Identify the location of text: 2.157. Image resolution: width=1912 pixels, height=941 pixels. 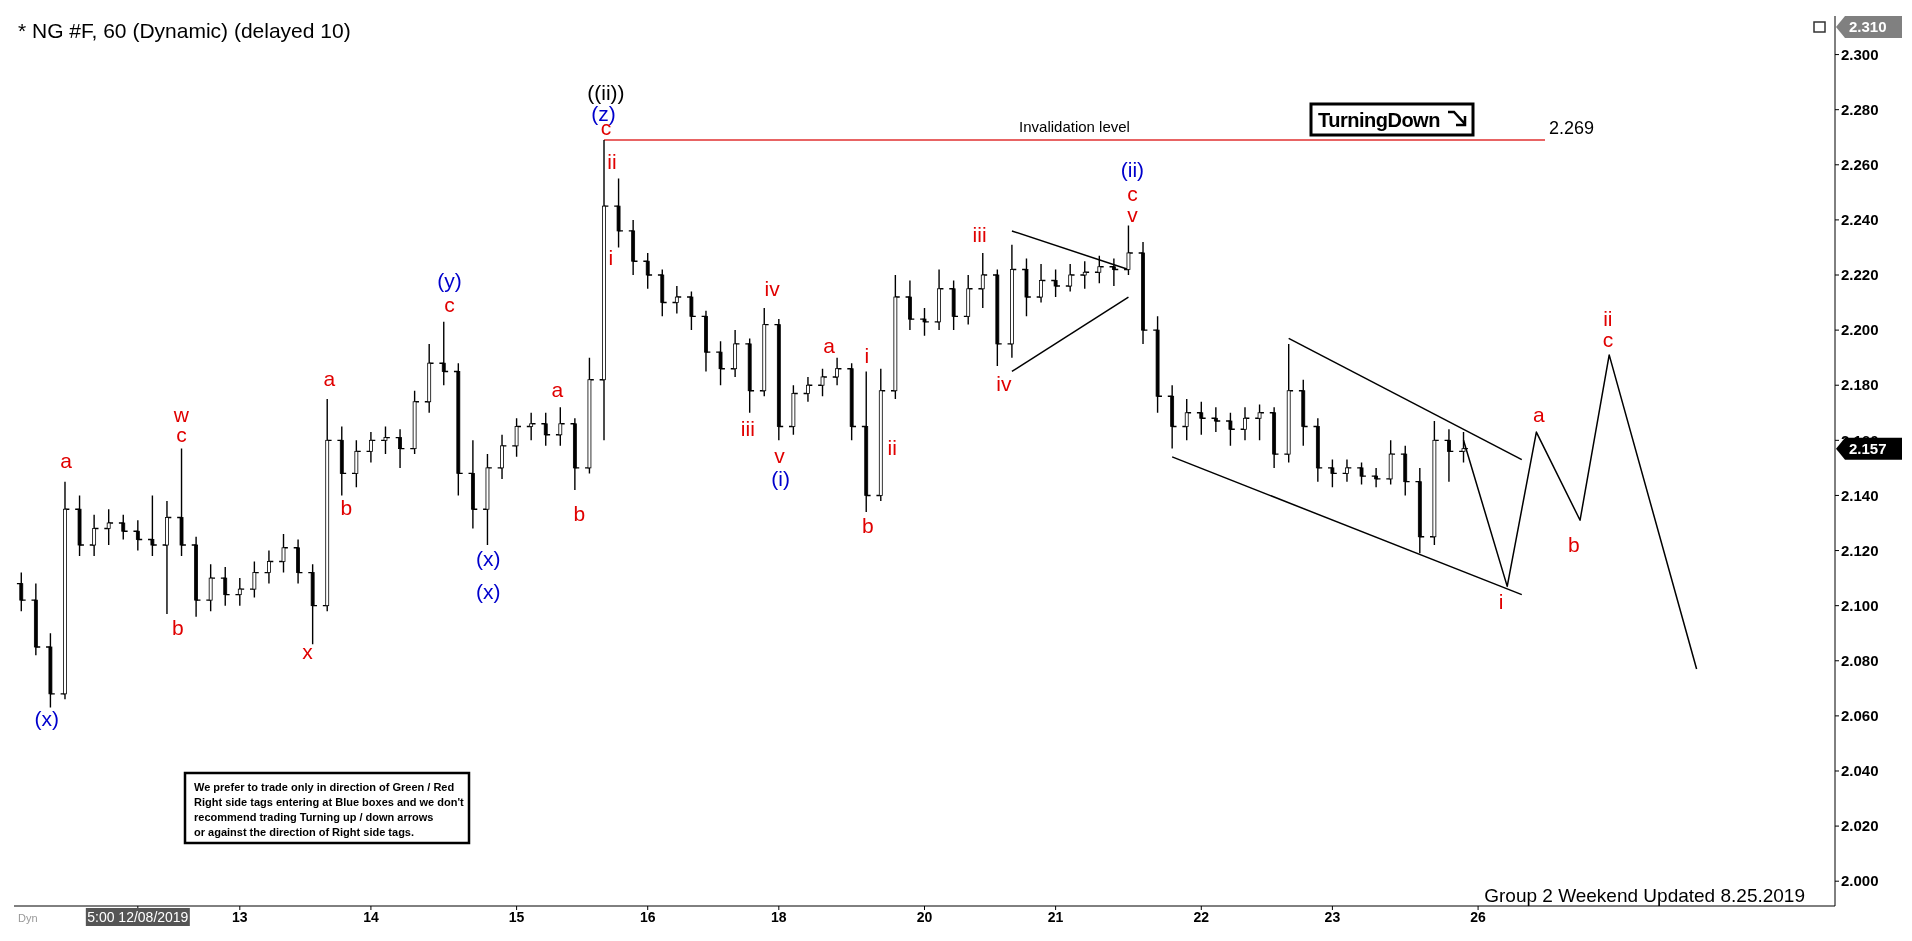
(1868, 448).